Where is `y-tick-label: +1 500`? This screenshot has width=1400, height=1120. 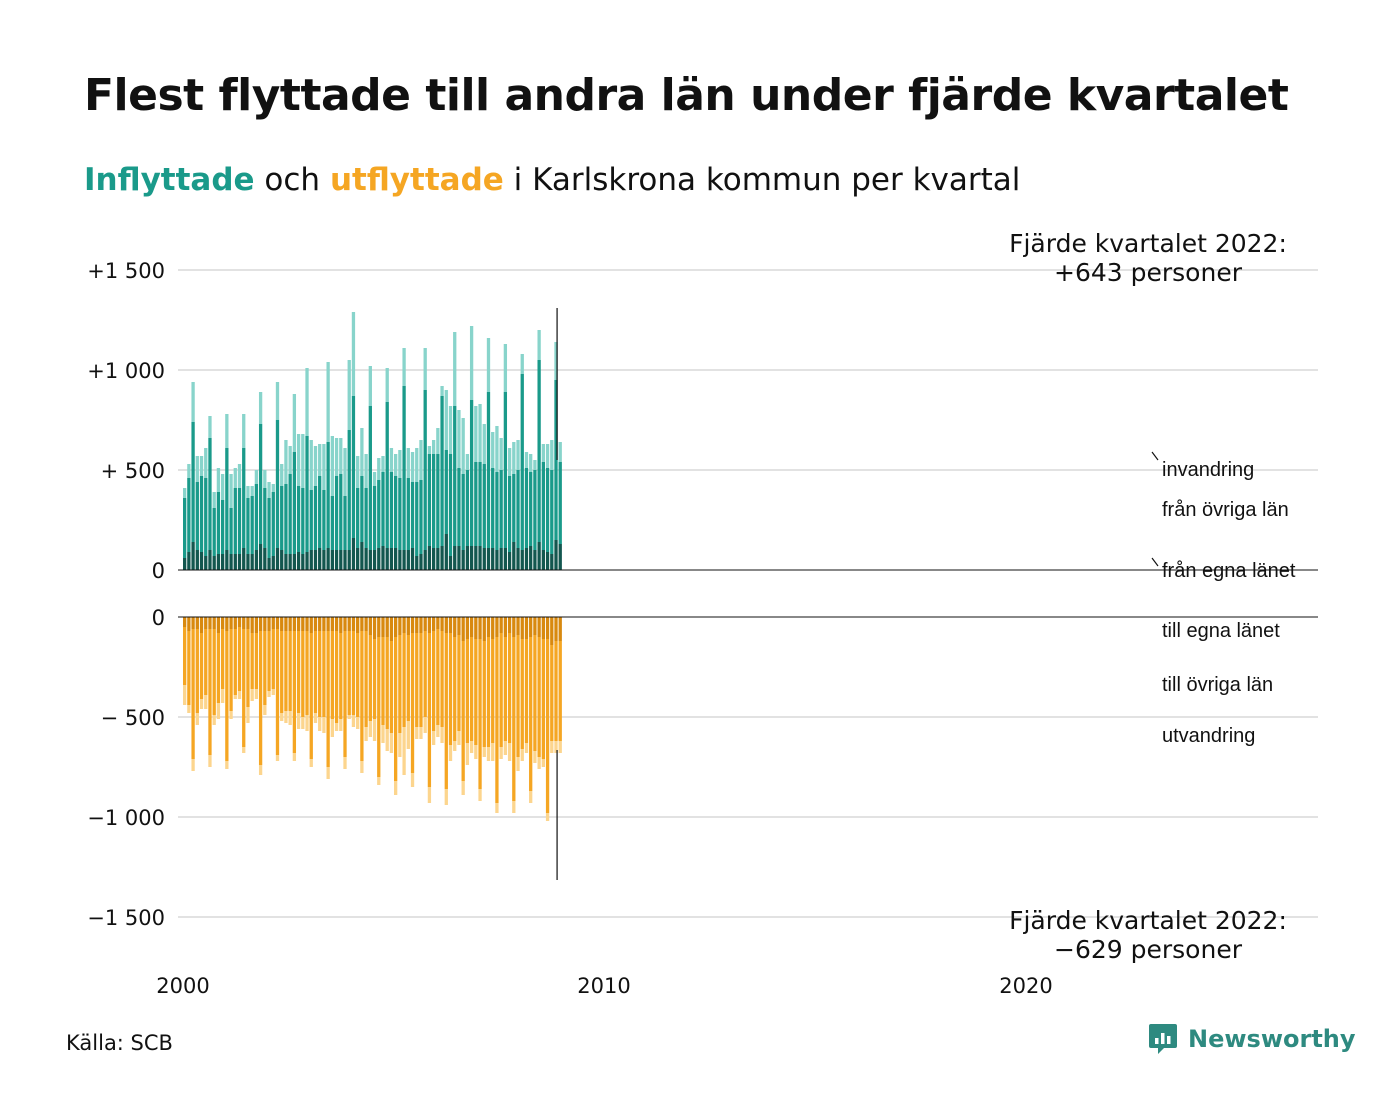 y-tick-label: +1 500 is located at coordinates (126, 271).